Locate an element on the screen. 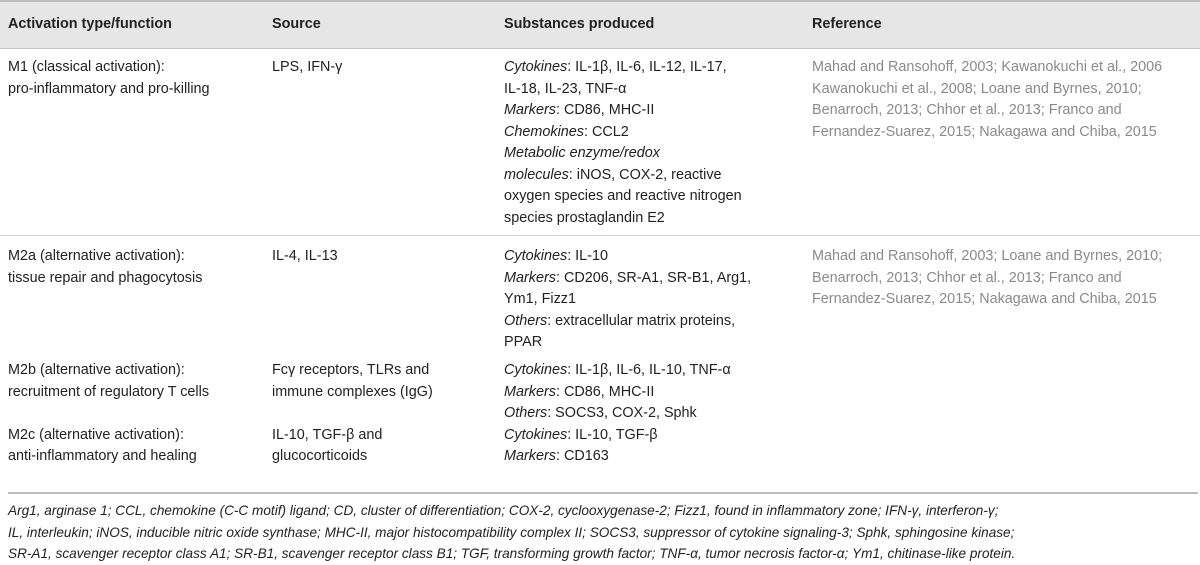  source-line: IL-4, IL-13 is located at coordinates (305, 256).